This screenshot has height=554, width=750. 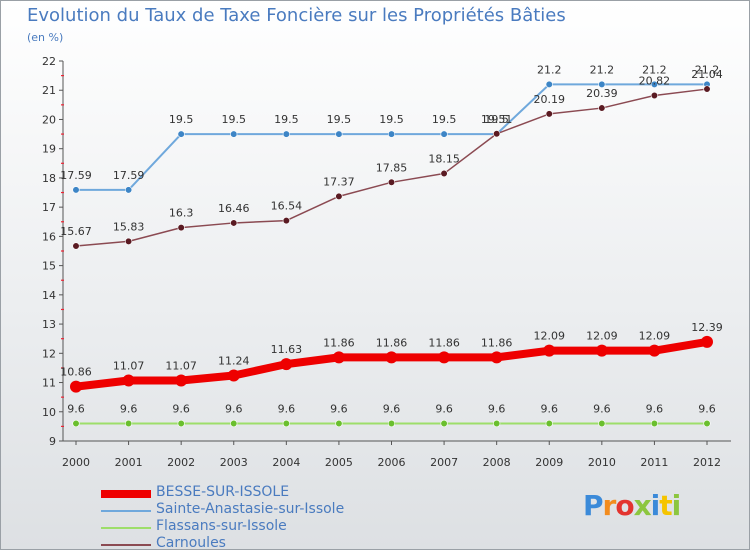 What do you see at coordinates (339, 181) in the screenshot?
I see `data-label: 17.37` at bounding box center [339, 181].